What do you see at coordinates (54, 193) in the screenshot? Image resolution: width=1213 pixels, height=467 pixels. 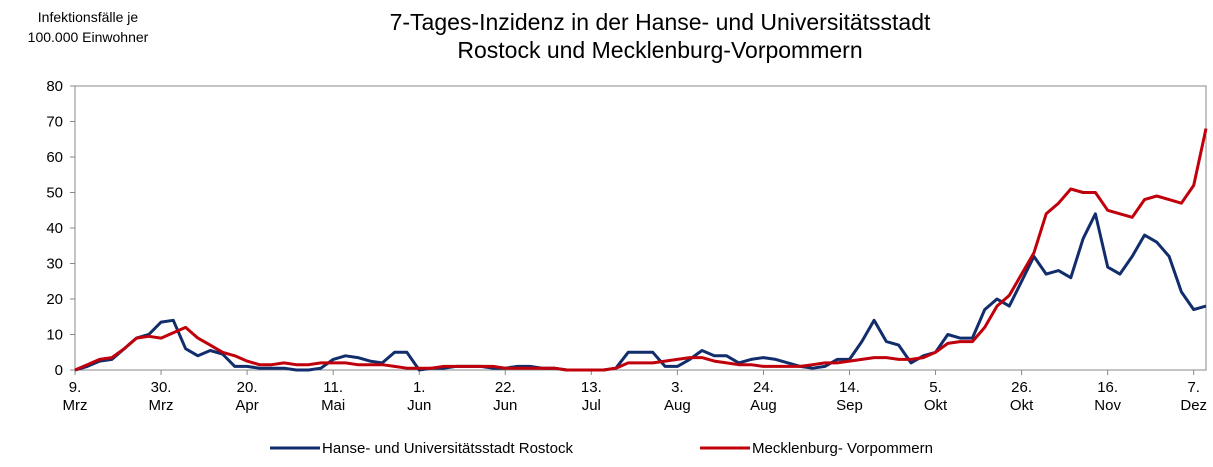 I see `y-tick-label: 50` at bounding box center [54, 193].